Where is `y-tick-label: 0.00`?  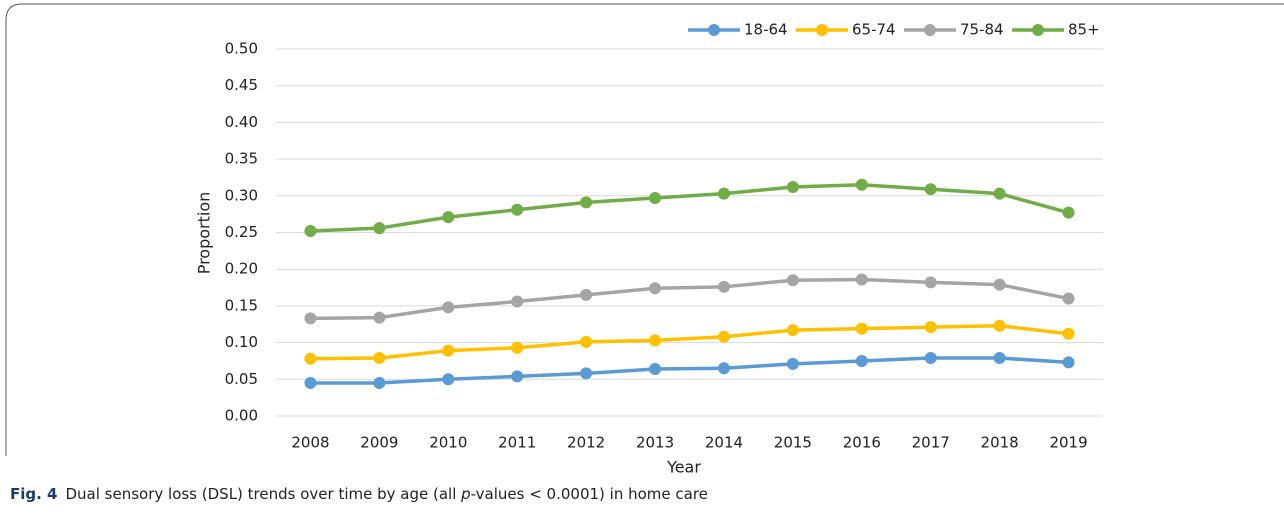
y-tick-label: 0.00 is located at coordinates (241, 416).